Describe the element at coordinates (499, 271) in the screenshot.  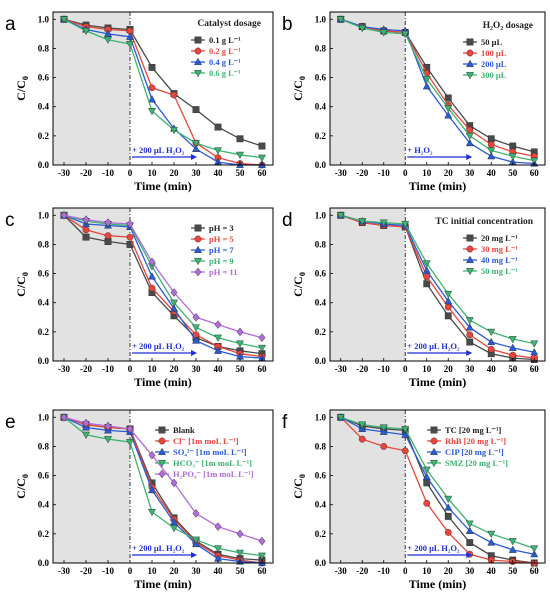
I see `legend-entry: 50 mg L⁻¹` at that location.